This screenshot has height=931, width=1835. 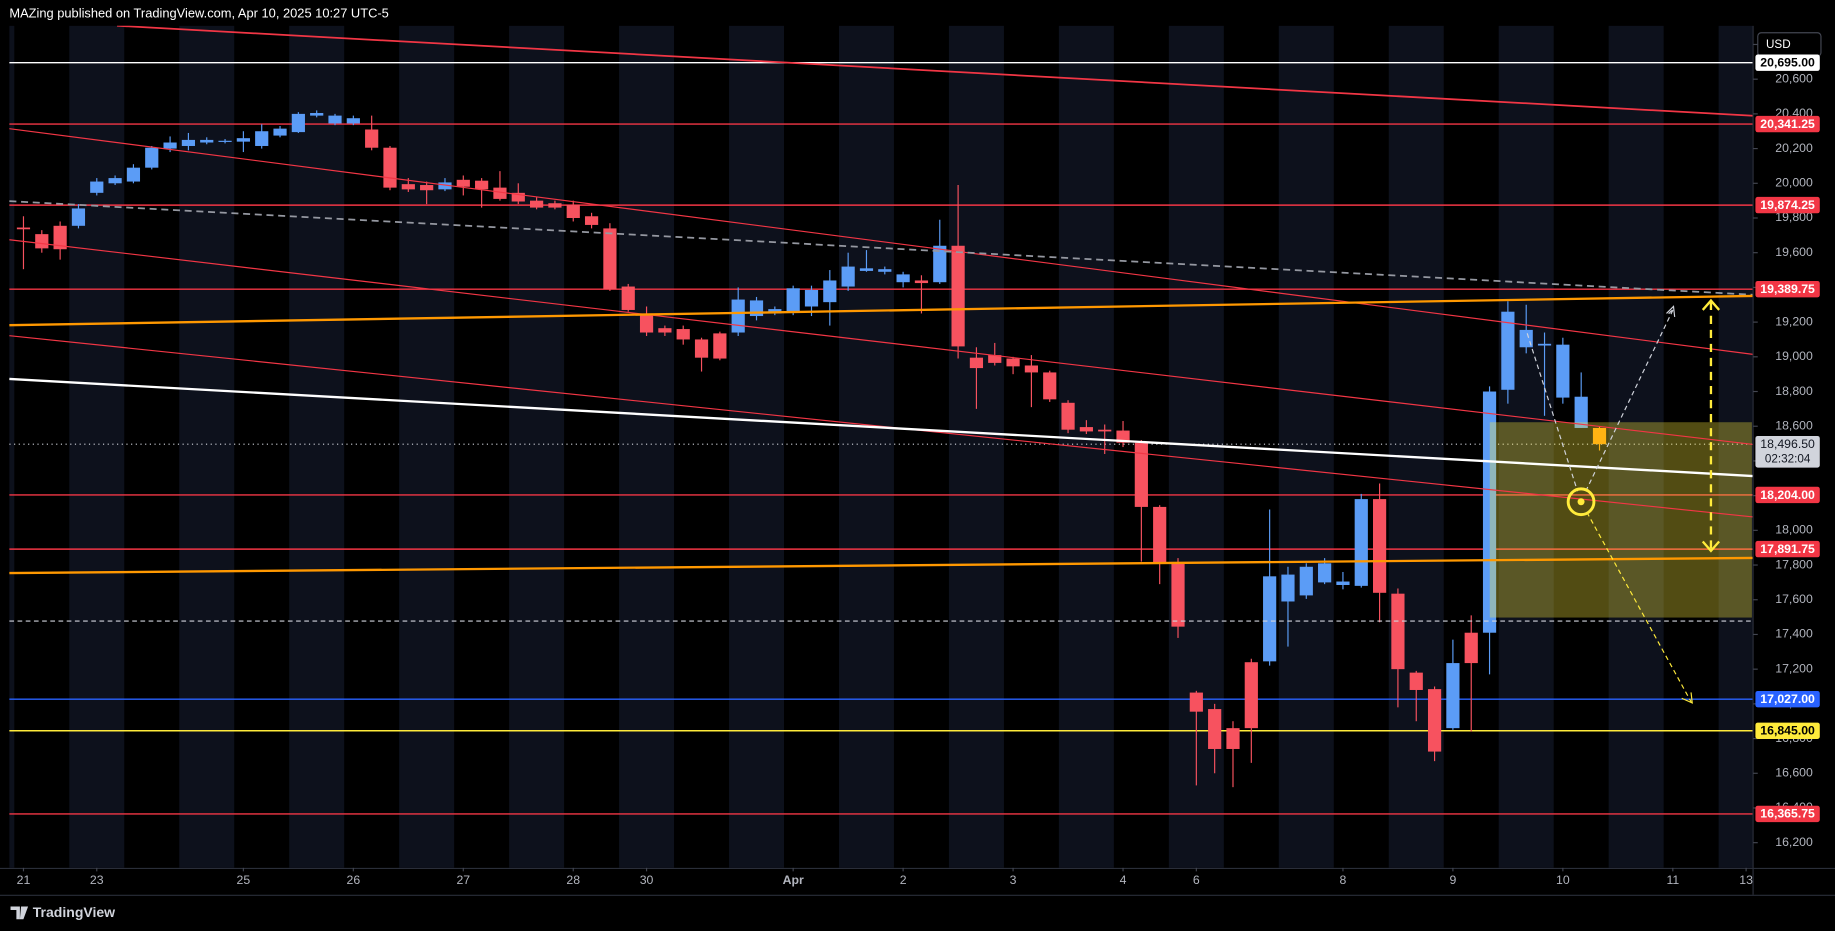 What do you see at coordinates (1794, 78) in the screenshot?
I see `y-tick-label: 20,600` at bounding box center [1794, 78].